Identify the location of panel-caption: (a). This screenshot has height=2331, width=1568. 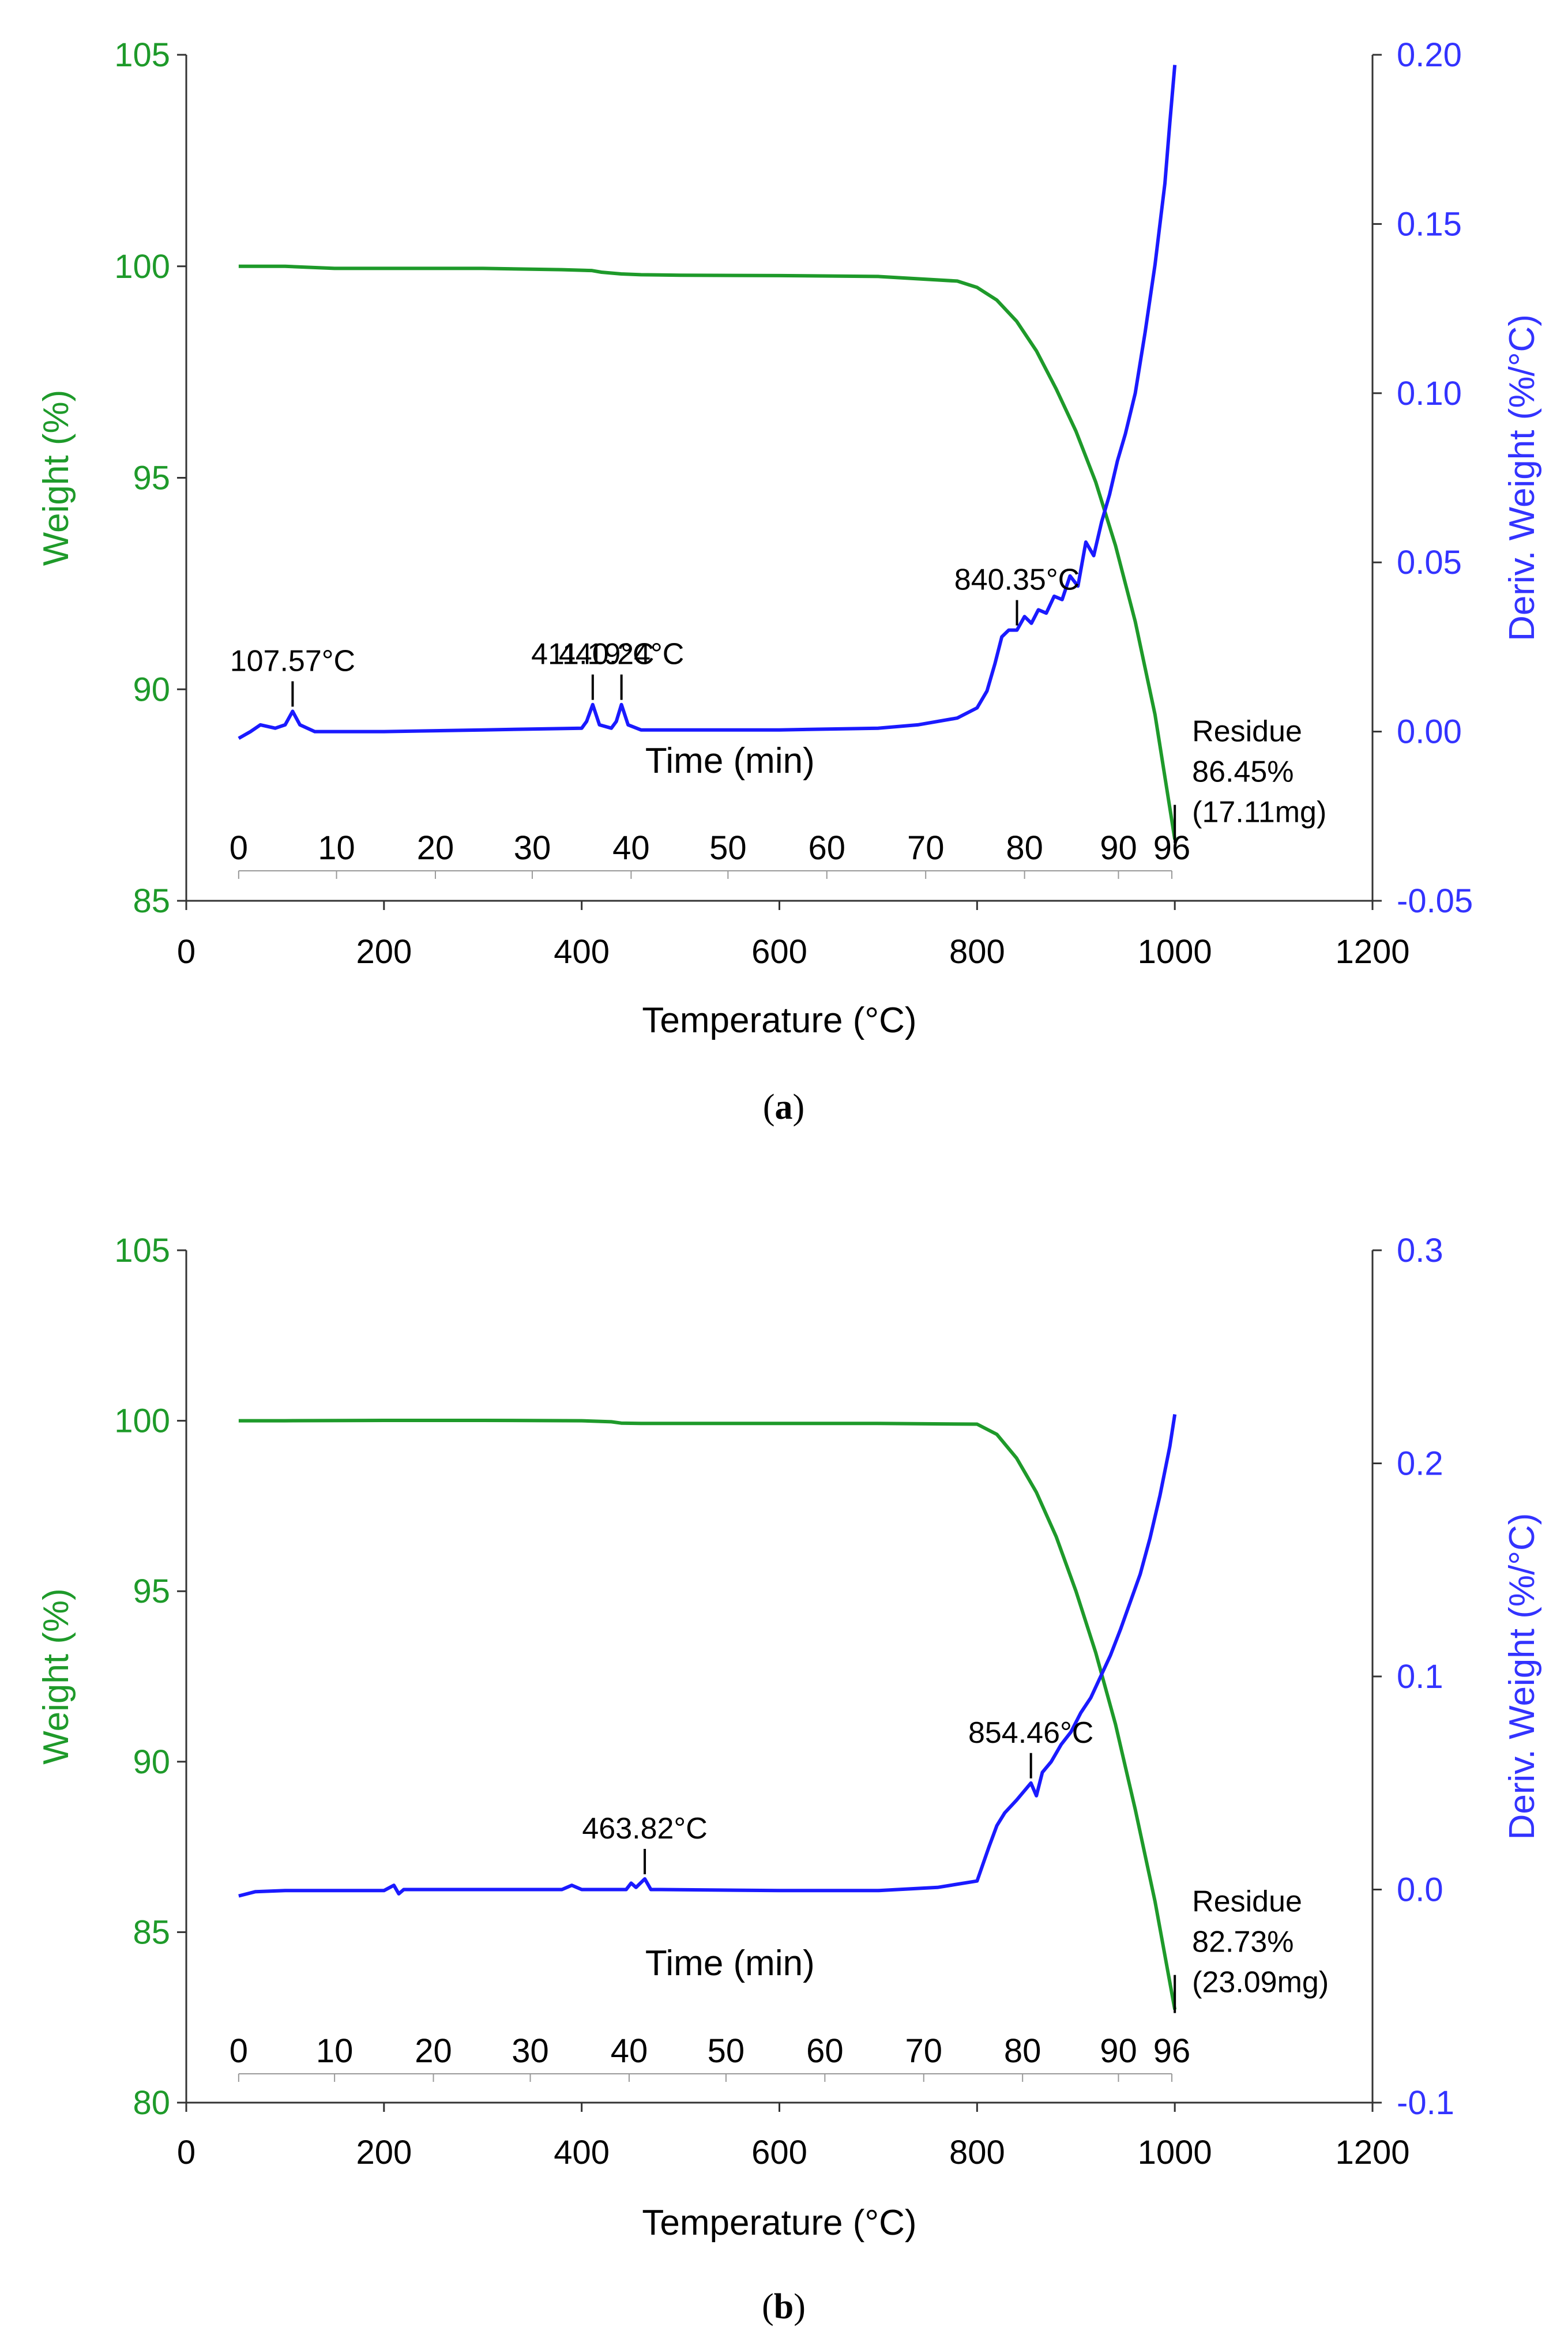
(784, 1107).